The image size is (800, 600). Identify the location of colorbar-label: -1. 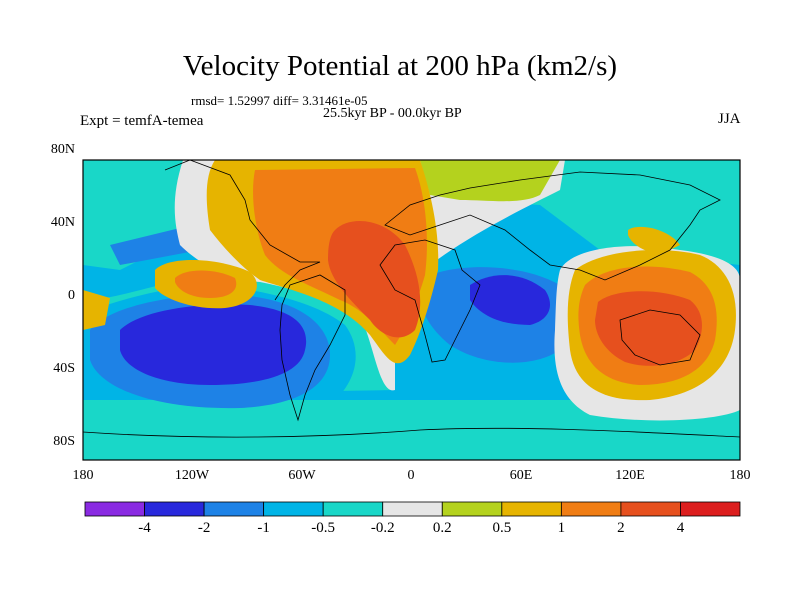
(263, 528).